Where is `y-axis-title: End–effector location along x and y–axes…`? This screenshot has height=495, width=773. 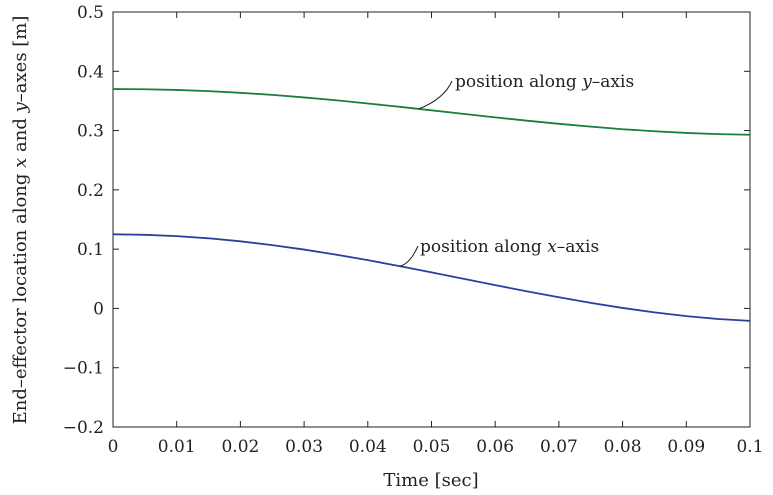
y-axis-title: End–effector location along x and y–axes… is located at coordinates (20, 220).